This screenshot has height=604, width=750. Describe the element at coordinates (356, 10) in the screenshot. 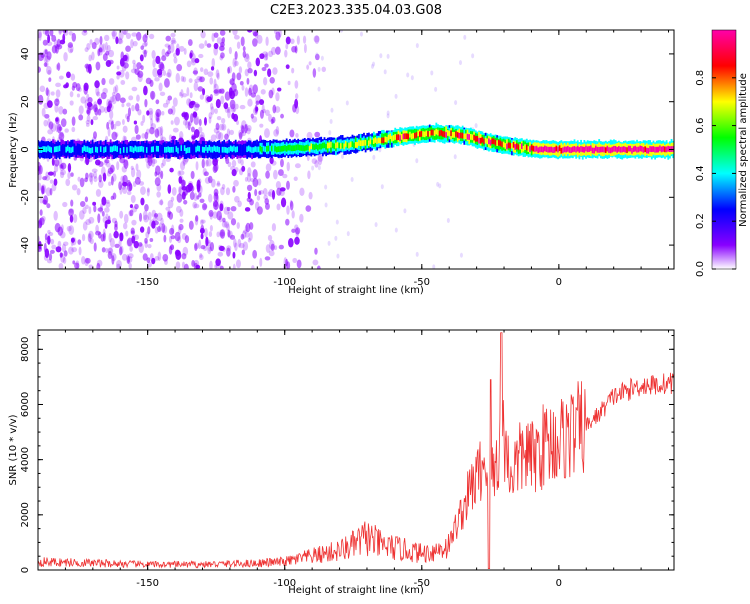

I see `figure-title: C2E3.2023.335.04.03.G08` at that location.